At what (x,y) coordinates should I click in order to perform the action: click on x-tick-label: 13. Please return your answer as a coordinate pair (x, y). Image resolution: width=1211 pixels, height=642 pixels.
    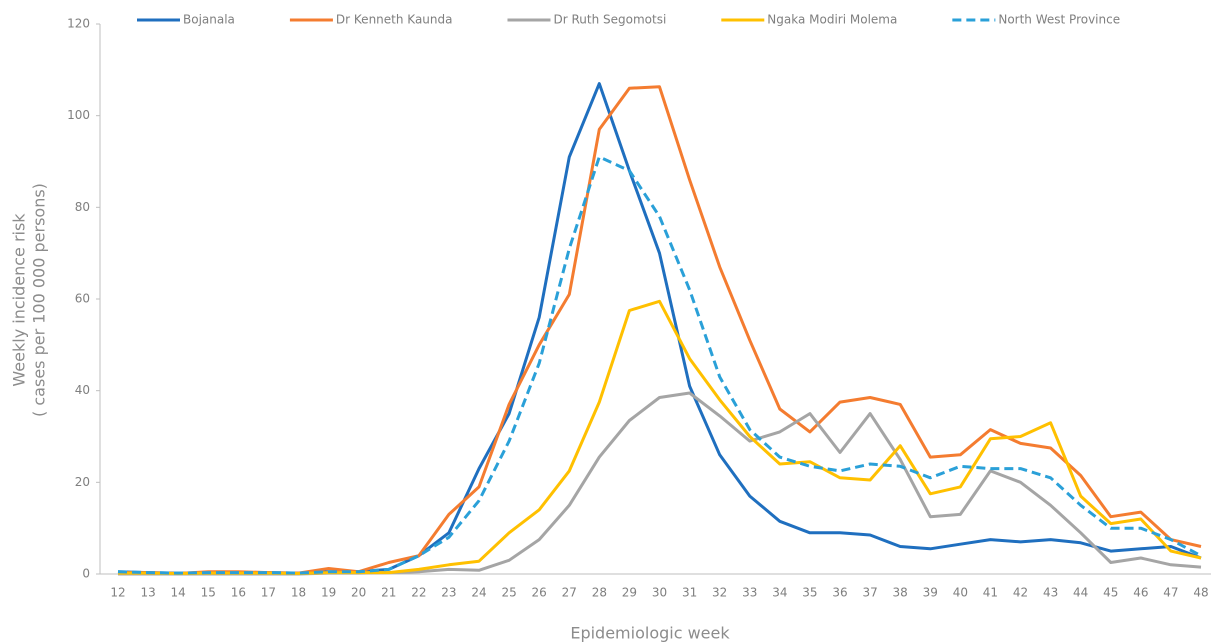
    Looking at the image, I should click on (147, 593).